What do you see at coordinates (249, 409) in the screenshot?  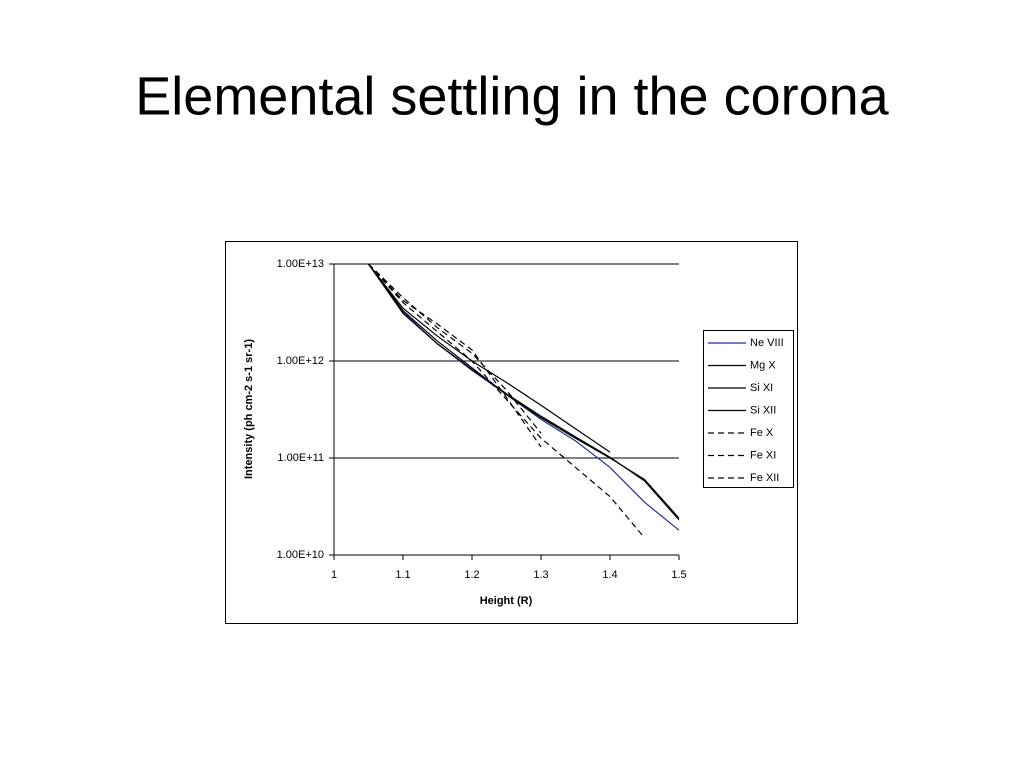 I see `y-axis-label: Intensity (ph cm-2 s-1 sr-1)` at bounding box center [249, 409].